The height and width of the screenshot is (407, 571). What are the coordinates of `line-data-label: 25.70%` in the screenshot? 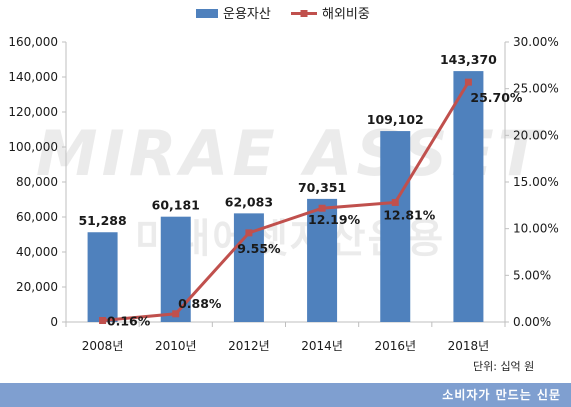 It's located at (496, 97).